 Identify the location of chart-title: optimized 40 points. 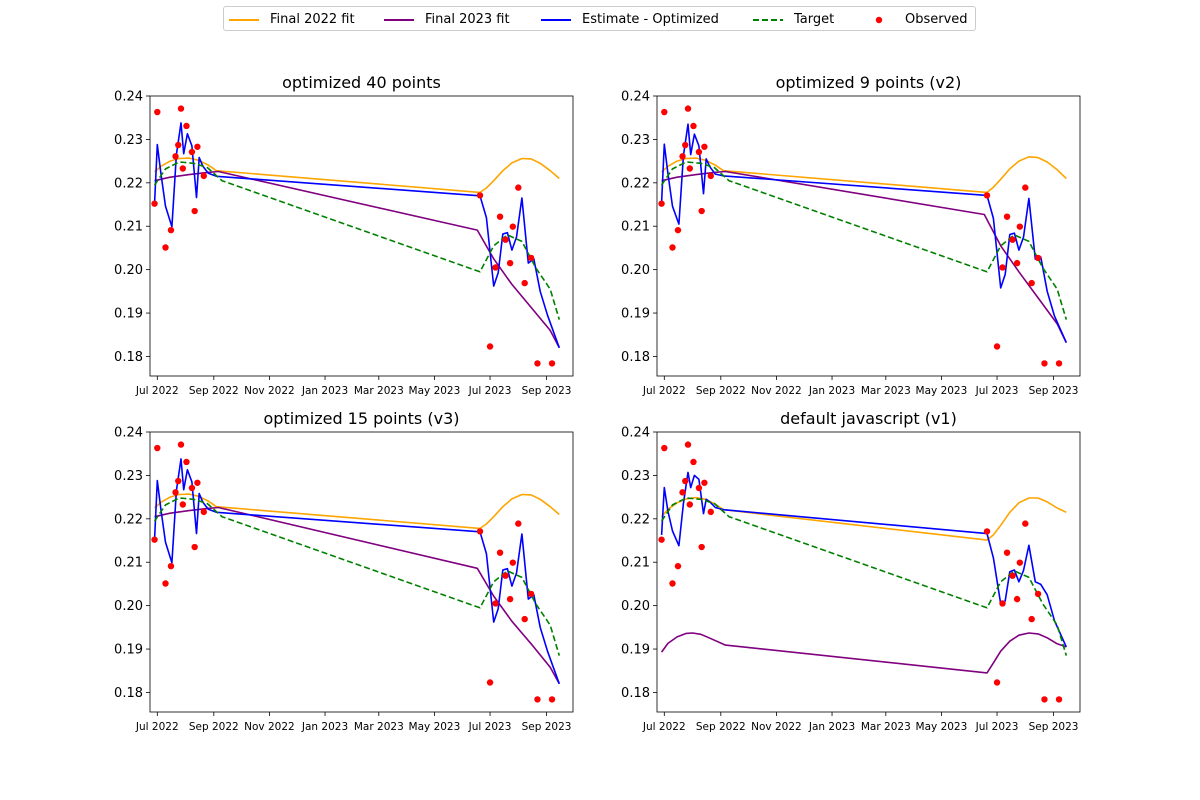
(361, 82).